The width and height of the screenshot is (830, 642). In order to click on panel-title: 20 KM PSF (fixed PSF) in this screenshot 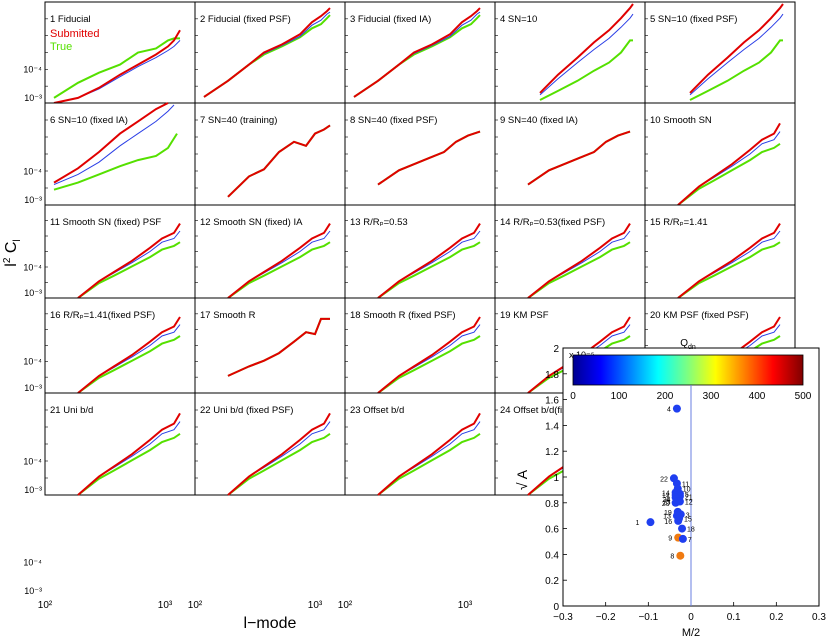, I will do `click(699, 315)`.